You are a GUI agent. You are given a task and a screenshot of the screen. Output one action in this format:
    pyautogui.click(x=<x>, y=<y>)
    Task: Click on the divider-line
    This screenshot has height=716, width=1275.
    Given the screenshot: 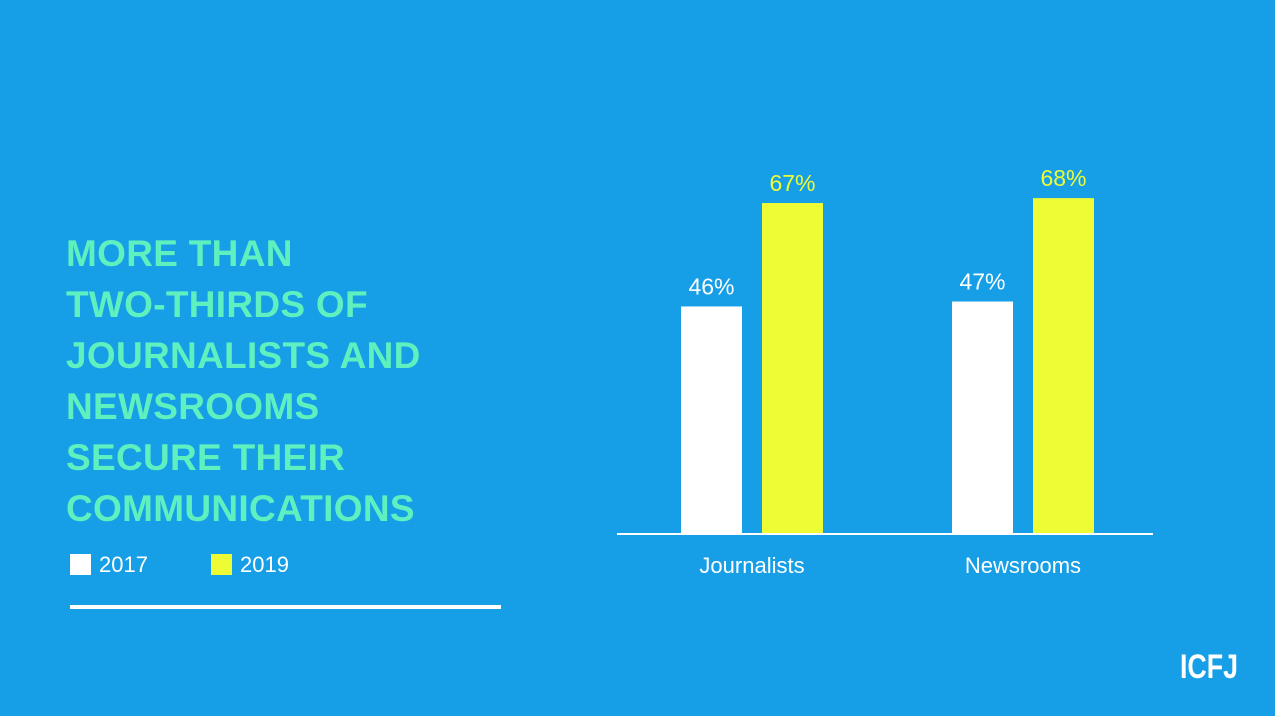 What is the action you would take?
    pyautogui.click(x=285, y=607)
    